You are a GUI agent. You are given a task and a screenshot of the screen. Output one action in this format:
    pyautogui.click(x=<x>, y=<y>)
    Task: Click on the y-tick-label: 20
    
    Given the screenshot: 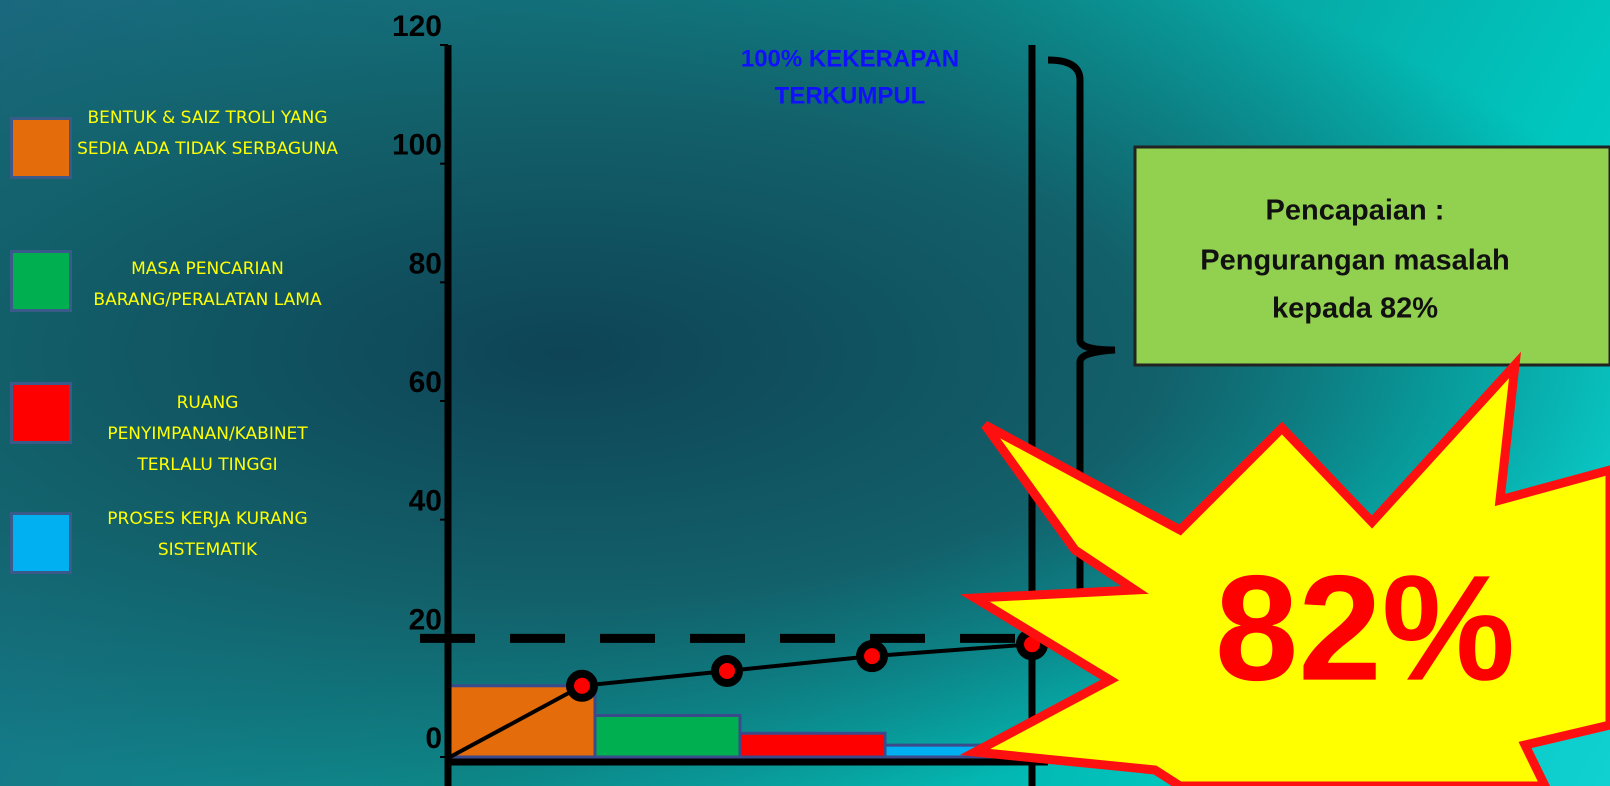 What is the action you would take?
    pyautogui.click(x=425, y=619)
    